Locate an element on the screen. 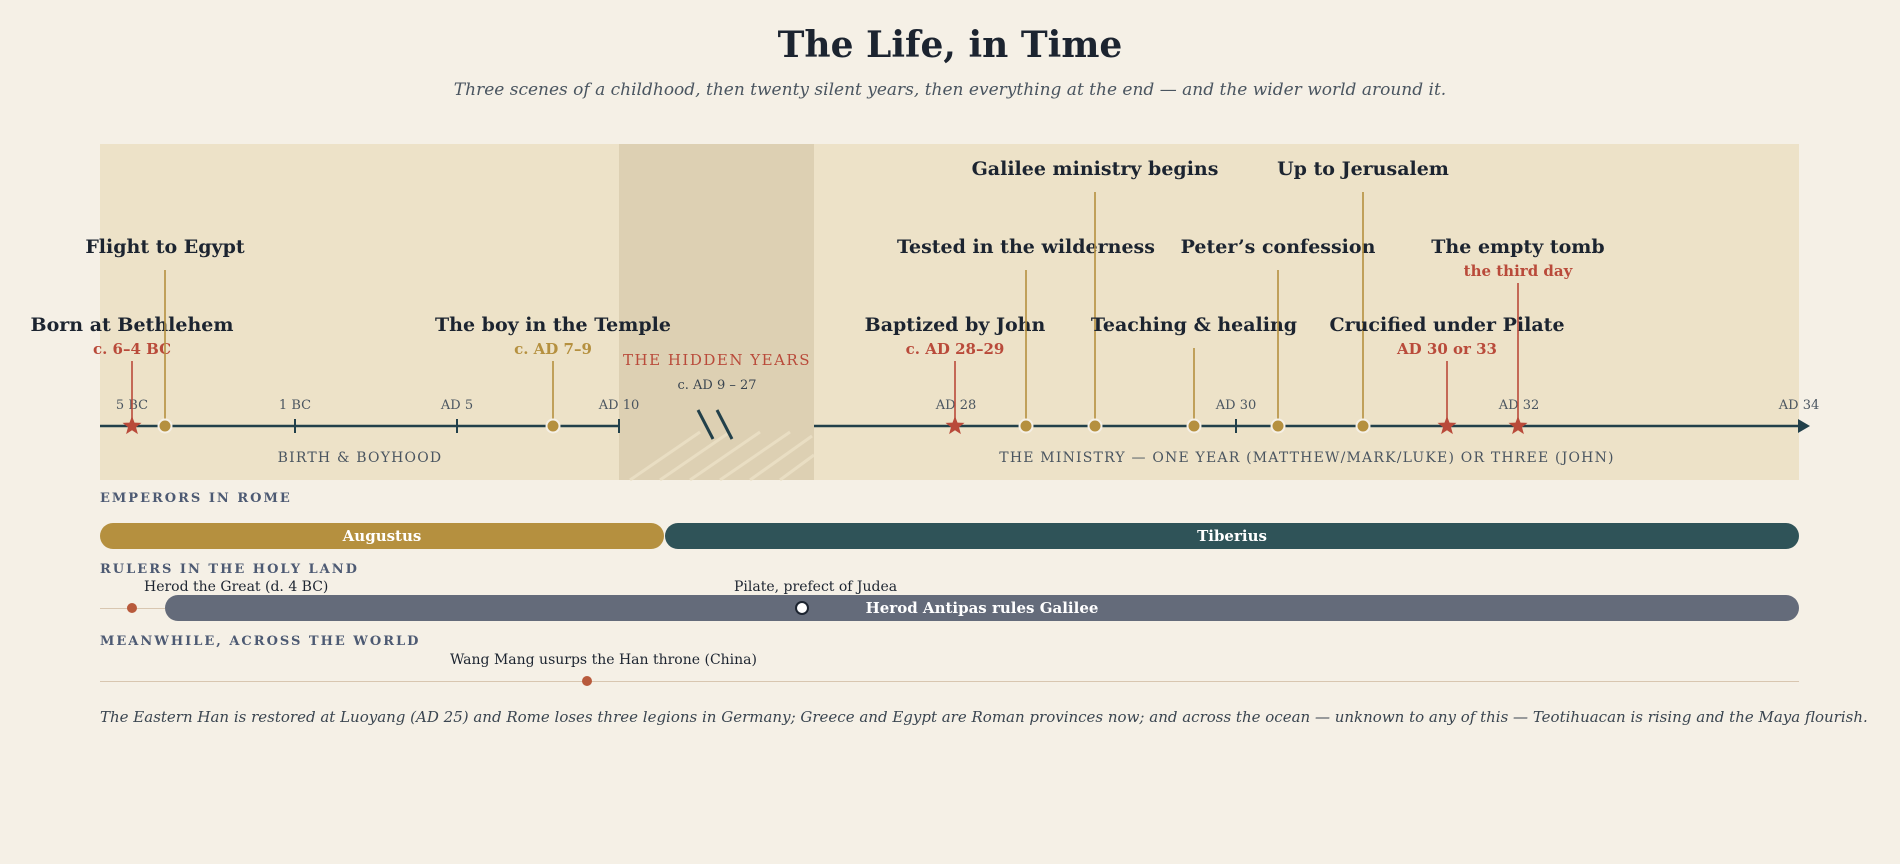 Image resolution: width=1900 pixels, height=864 pixels. augustus-bar: Augustus is located at coordinates (382, 536).